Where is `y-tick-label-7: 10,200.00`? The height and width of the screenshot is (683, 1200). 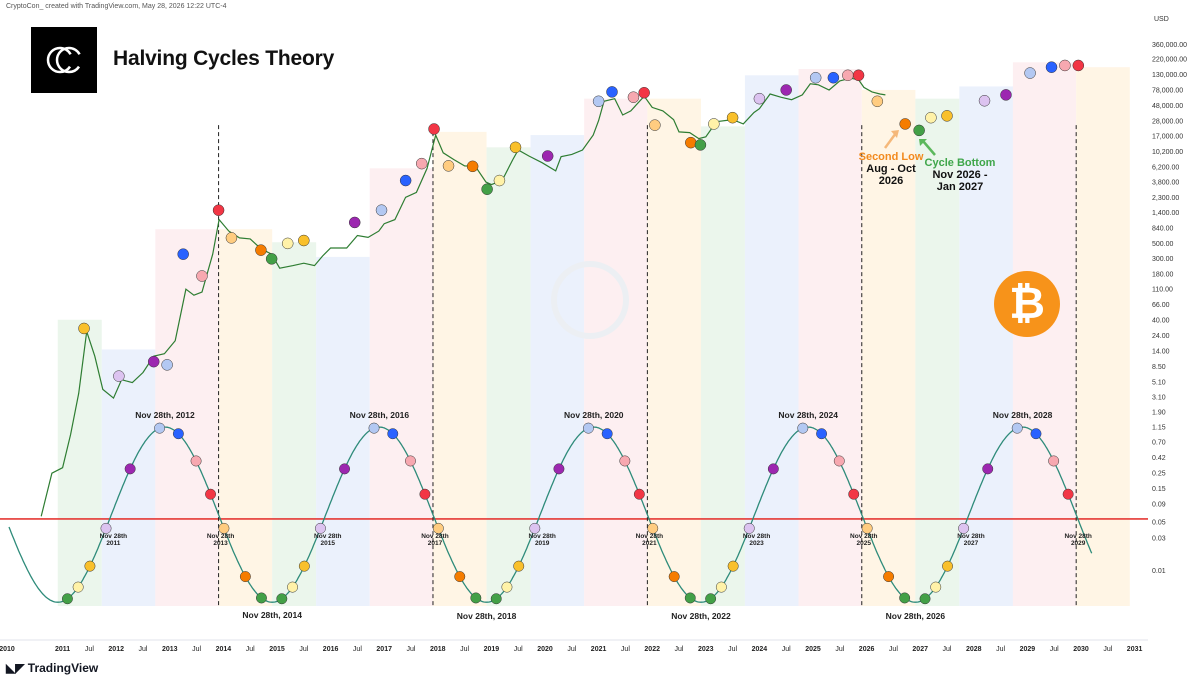
y-tick-label-7: 10,200.00 is located at coordinates (1167, 152).